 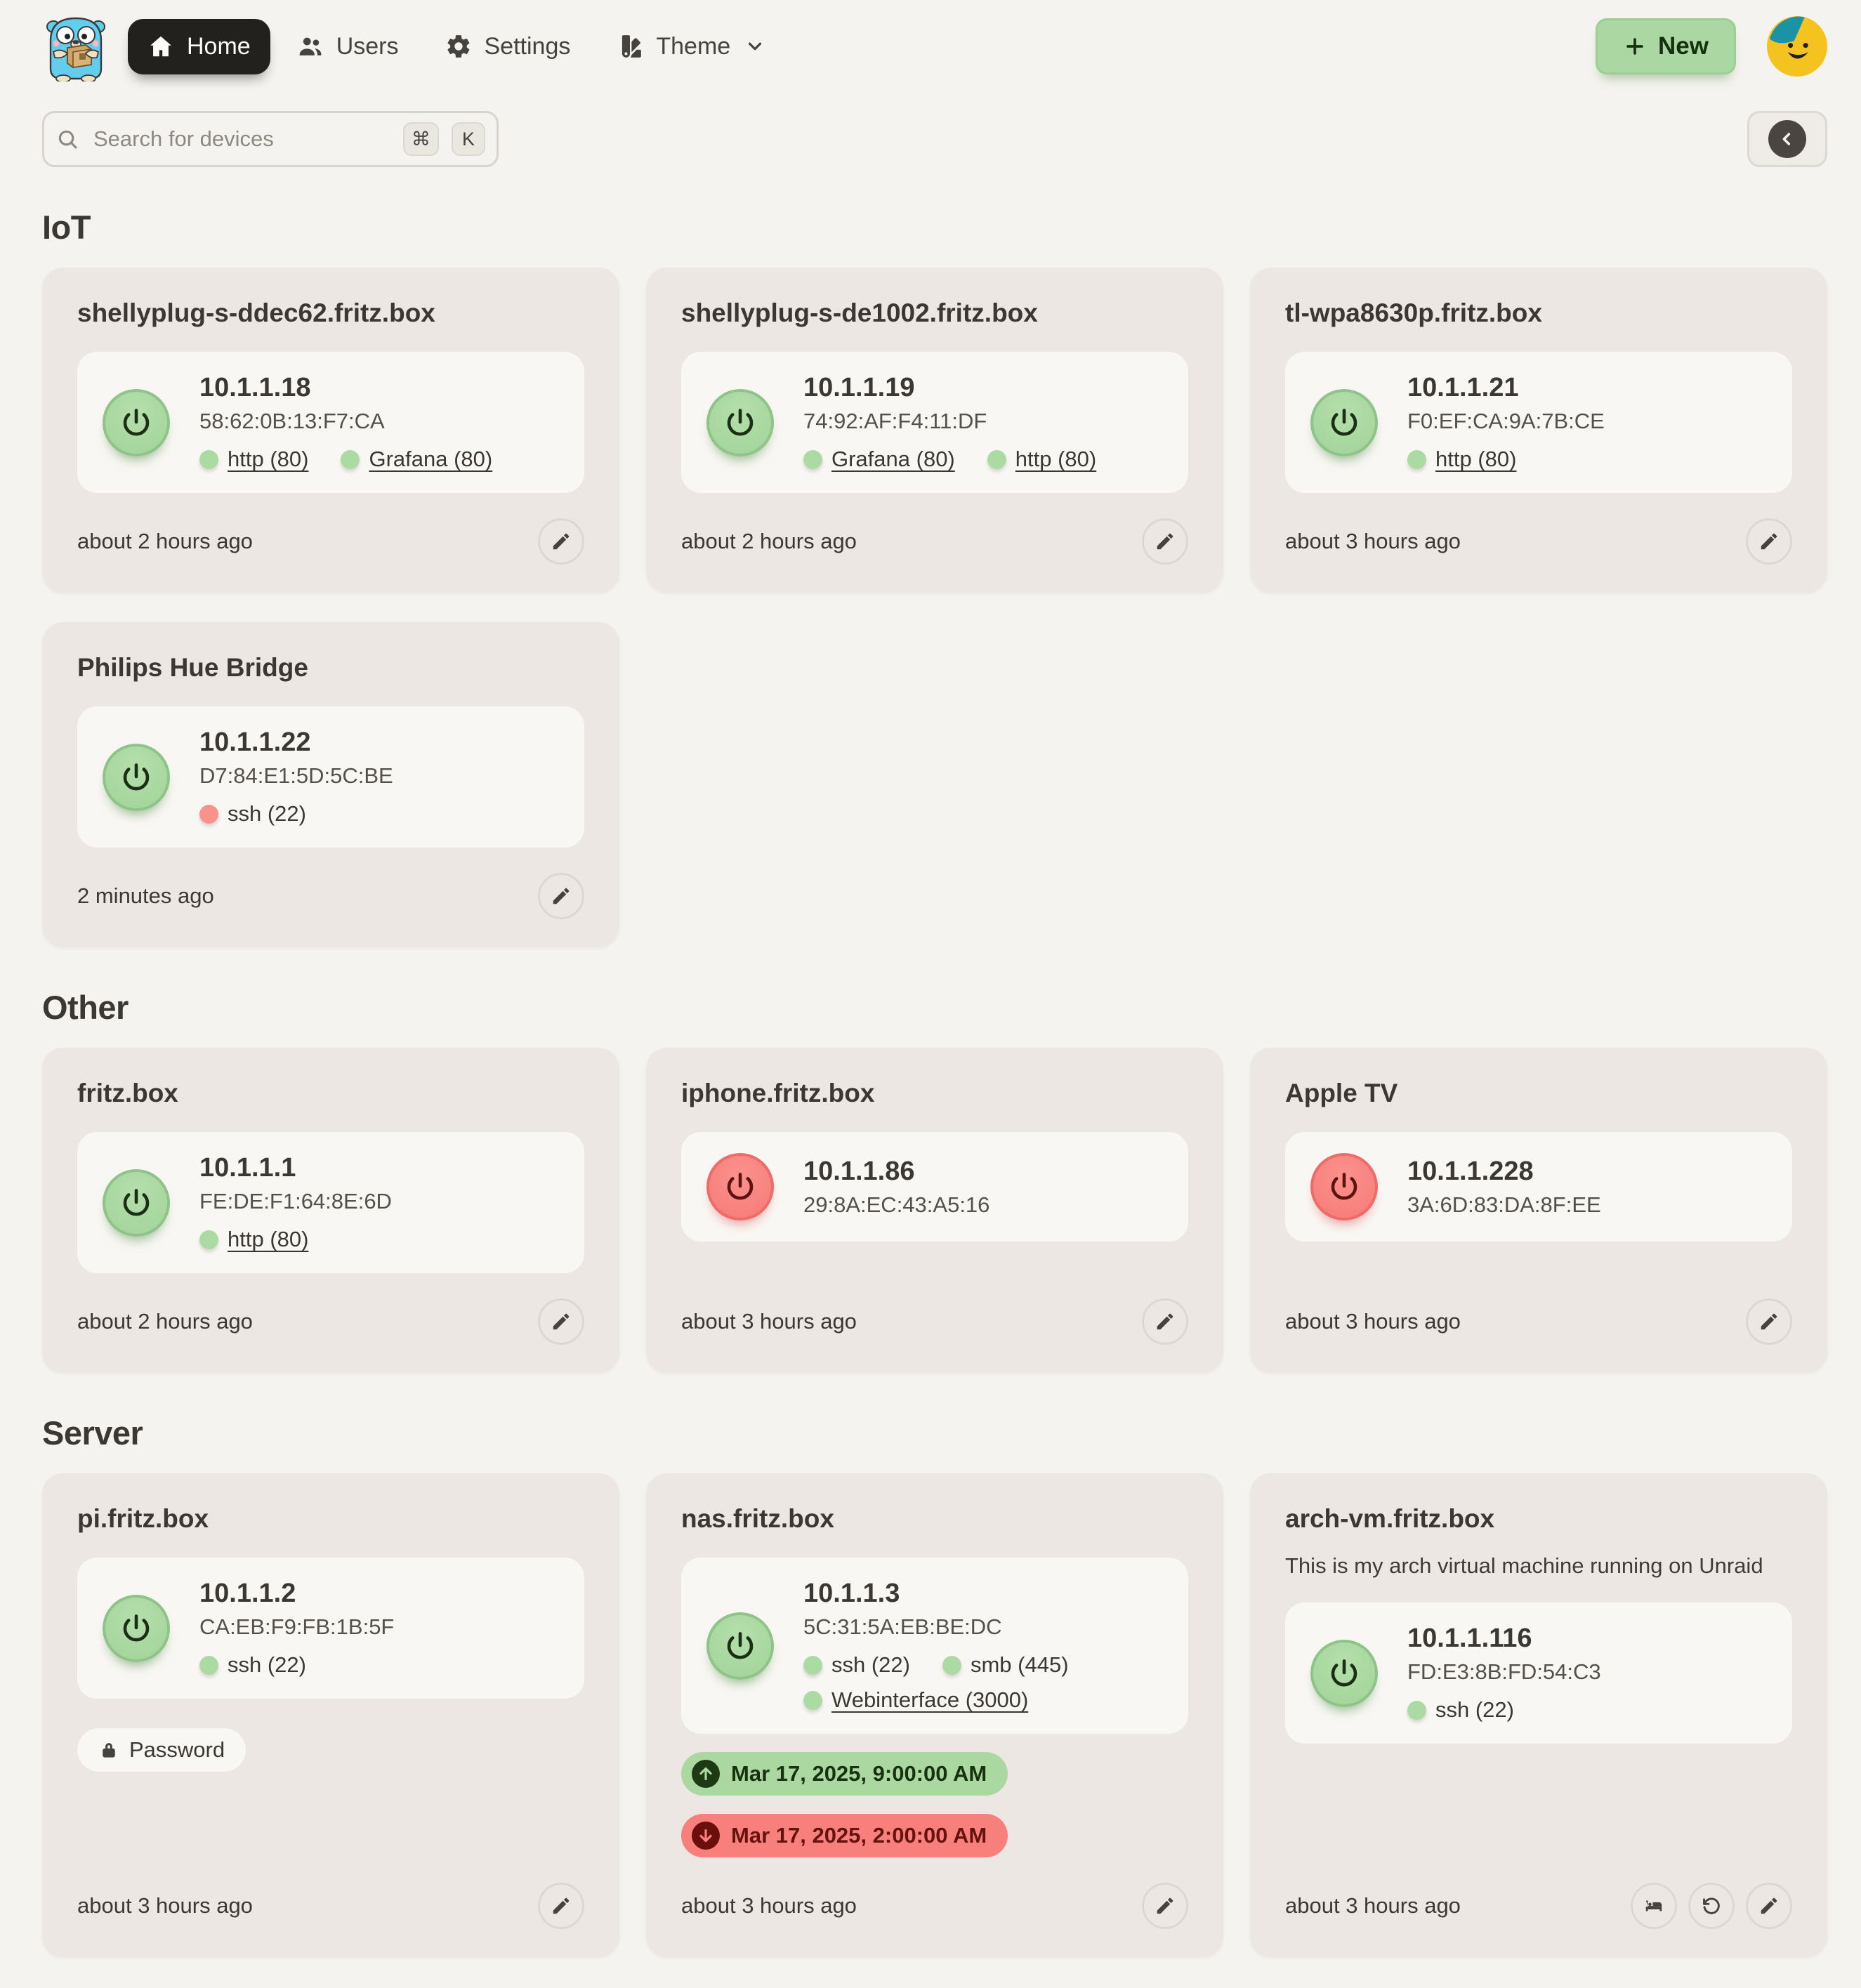 What do you see at coordinates (706, 1836) in the screenshot?
I see `arrow-down-icon` at bounding box center [706, 1836].